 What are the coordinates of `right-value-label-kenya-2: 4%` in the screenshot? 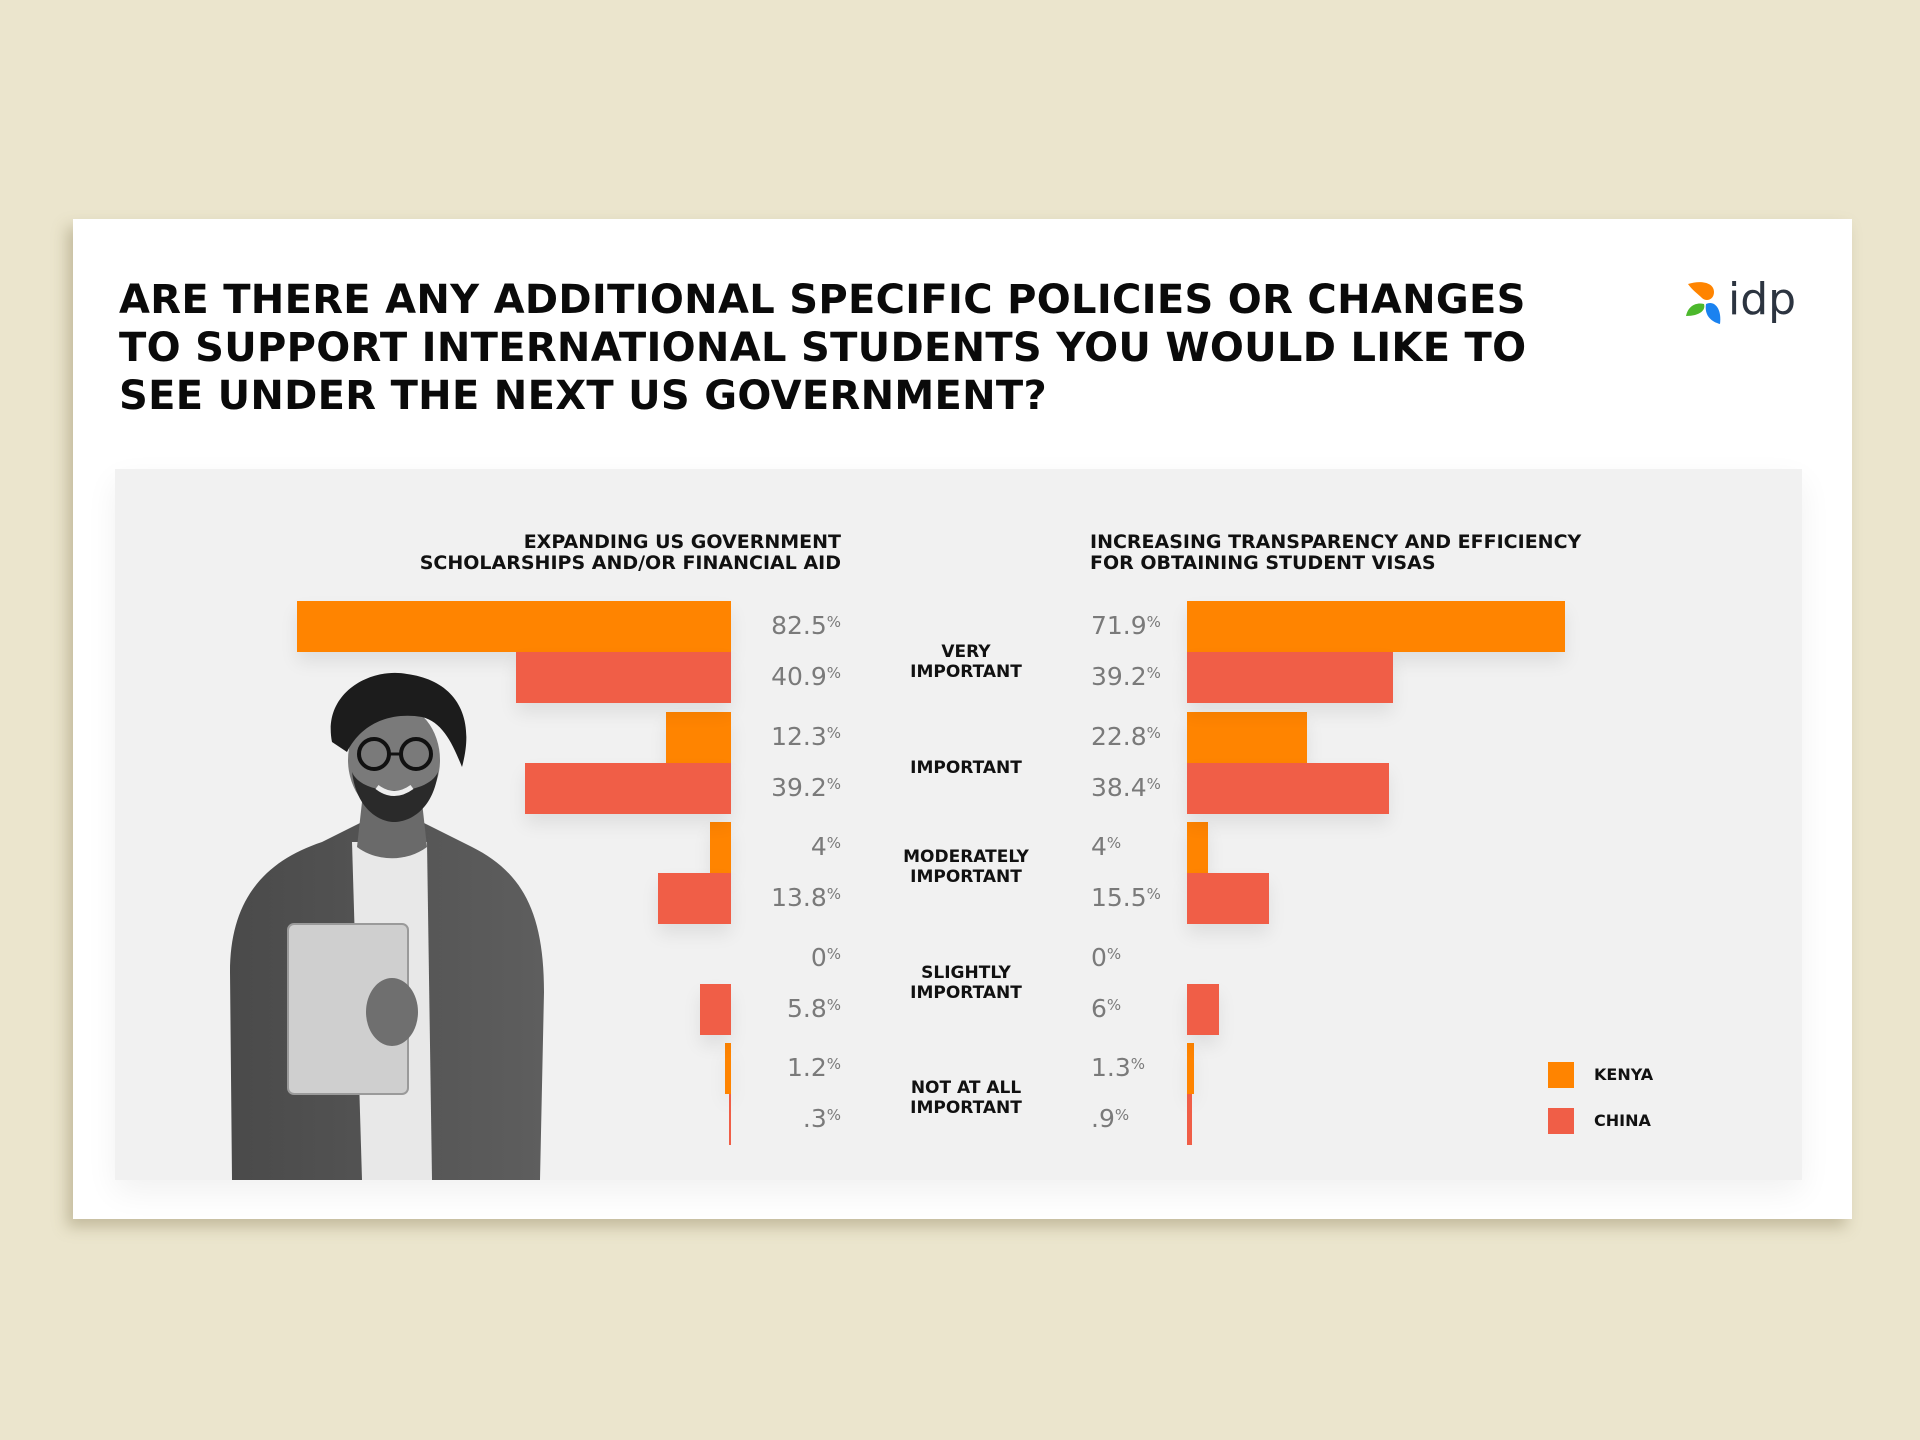 It's located at (1106, 846).